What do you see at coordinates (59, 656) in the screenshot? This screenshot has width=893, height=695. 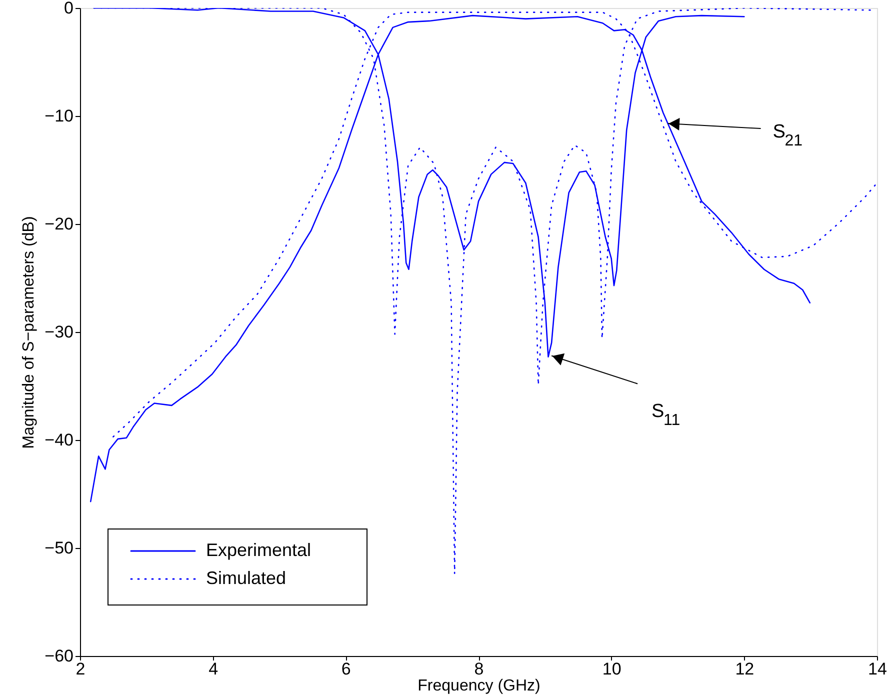 I see `y-tick-label: −60` at bounding box center [59, 656].